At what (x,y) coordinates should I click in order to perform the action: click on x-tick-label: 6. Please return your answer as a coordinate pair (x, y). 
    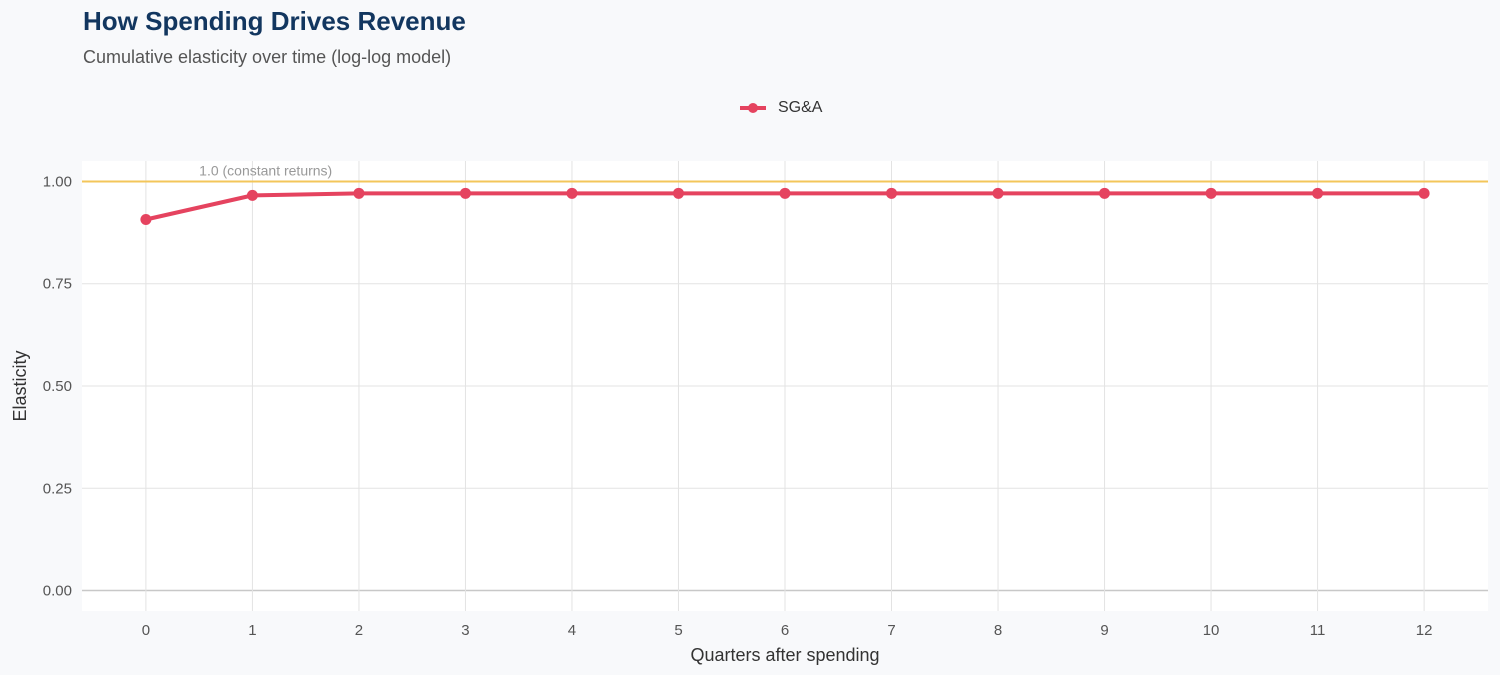
    Looking at the image, I should click on (785, 630).